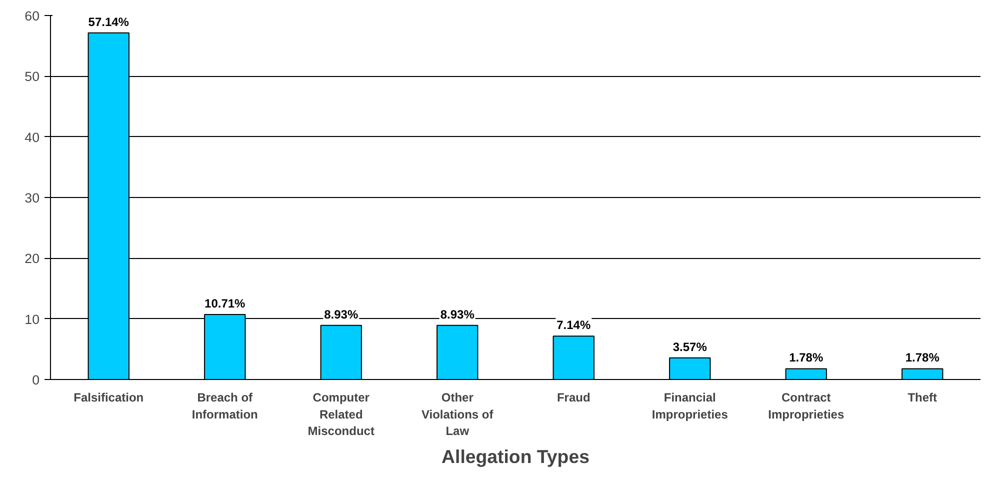  I want to click on data-label: 3.57%, so click(690, 347).